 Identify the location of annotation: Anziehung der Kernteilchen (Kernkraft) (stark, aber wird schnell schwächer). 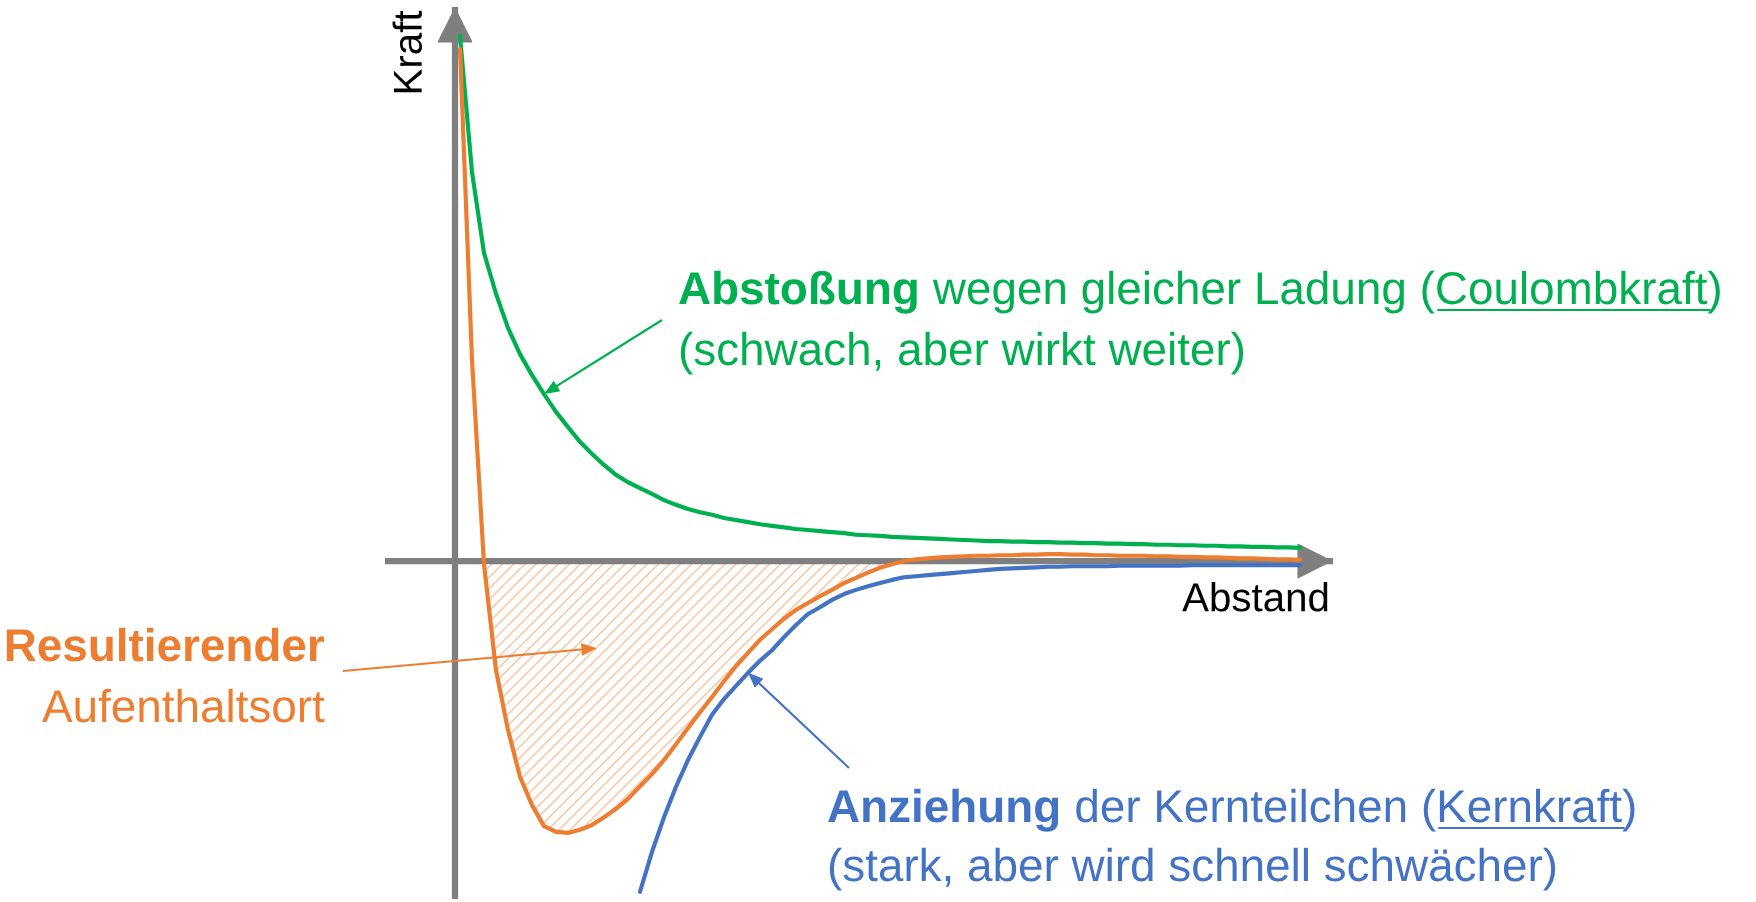
(1231, 839).